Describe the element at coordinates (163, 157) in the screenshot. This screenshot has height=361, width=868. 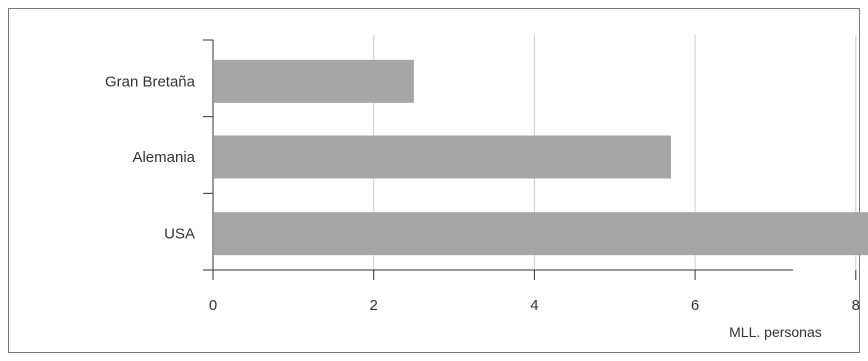
I see `category-label: Alemania` at that location.